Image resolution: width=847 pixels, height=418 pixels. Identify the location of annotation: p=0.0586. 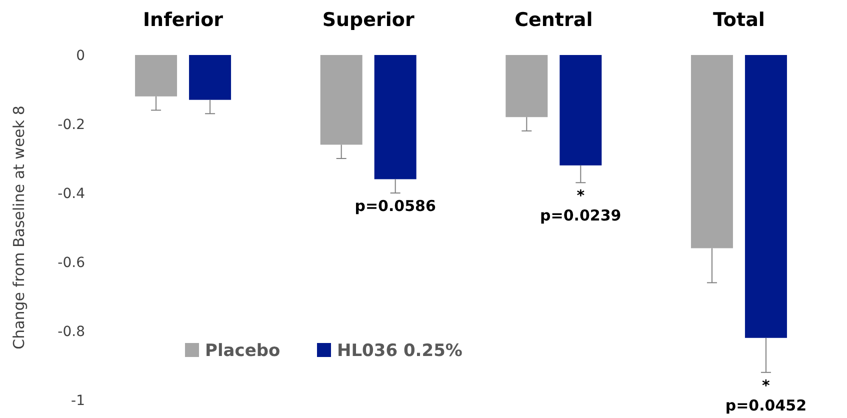
(395, 206).